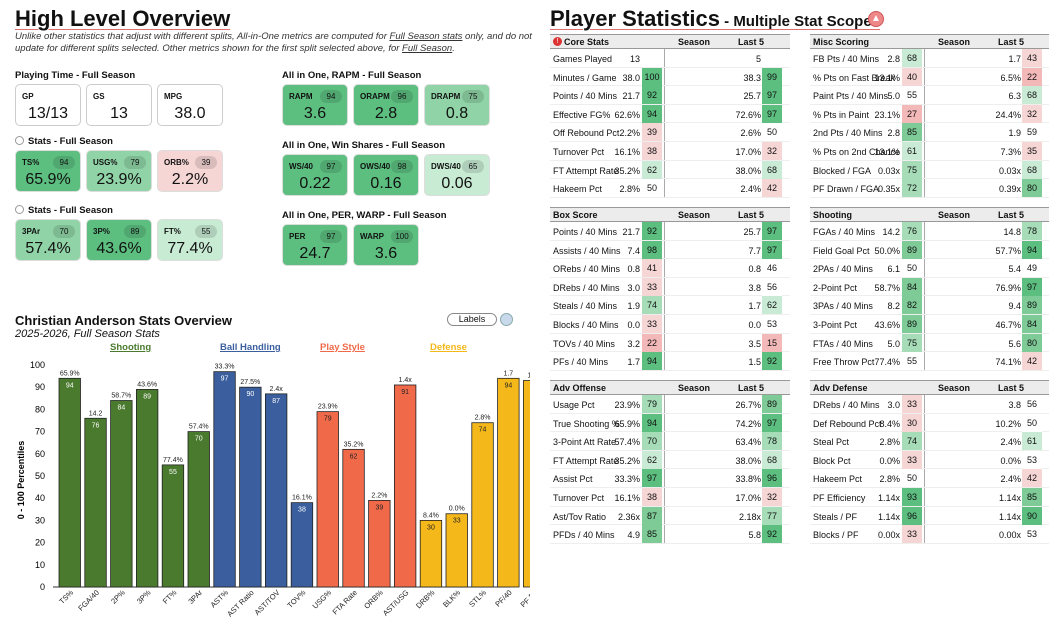  Describe the element at coordinates (832, 215) in the screenshot. I see `table-name: Shooting` at that location.